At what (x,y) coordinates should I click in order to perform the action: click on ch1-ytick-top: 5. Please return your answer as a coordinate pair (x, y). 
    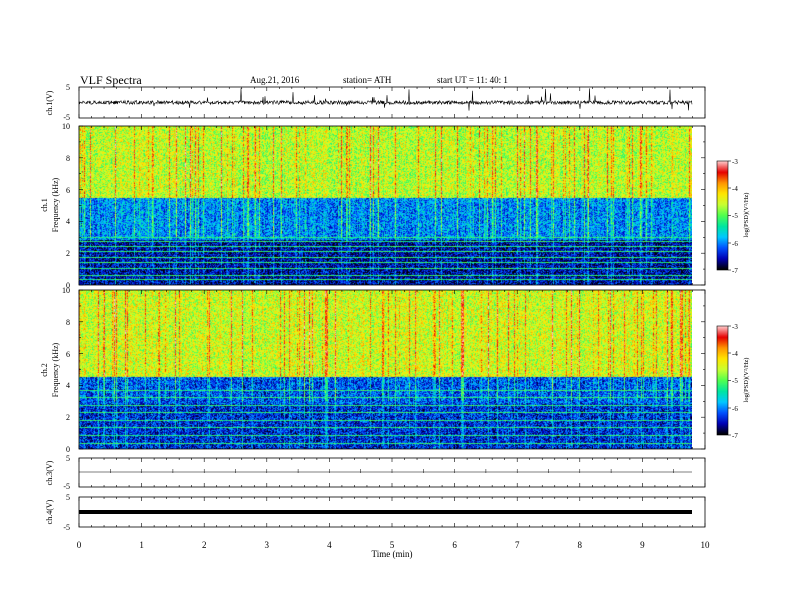
    Looking at the image, I should click on (68, 87).